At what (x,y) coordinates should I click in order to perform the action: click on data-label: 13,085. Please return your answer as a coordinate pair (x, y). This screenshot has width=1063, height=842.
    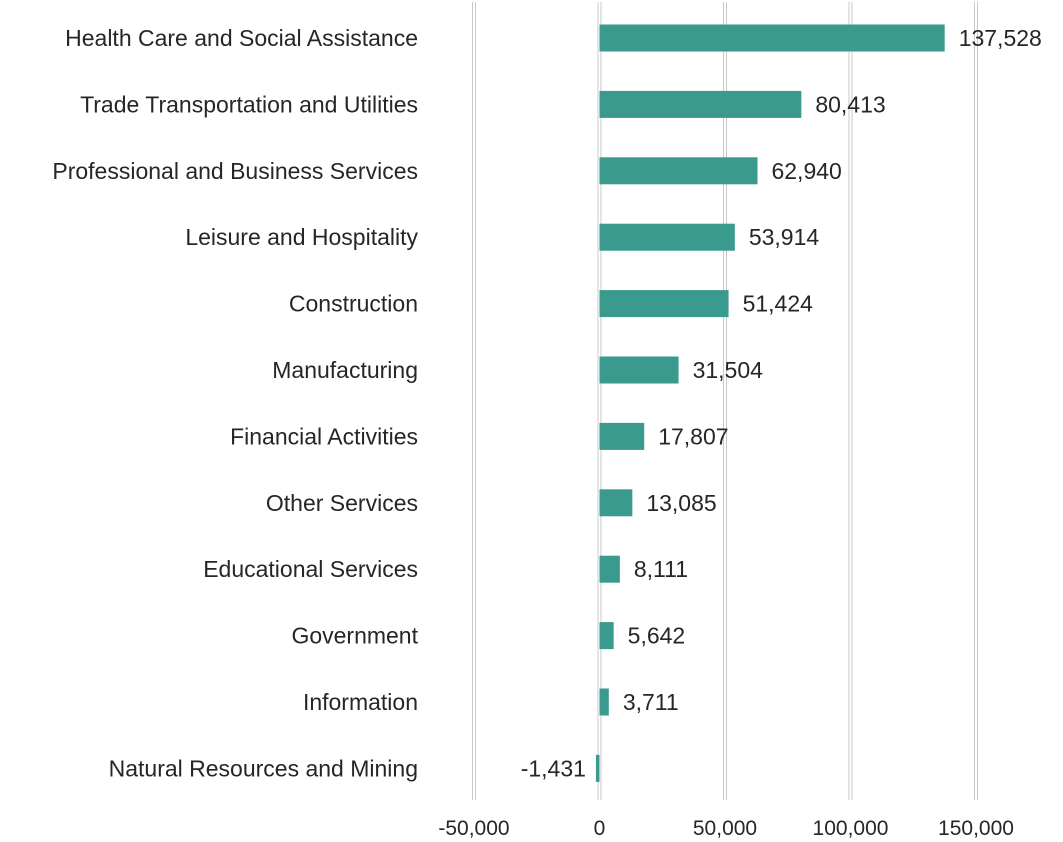
    Looking at the image, I should click on (681, 503).